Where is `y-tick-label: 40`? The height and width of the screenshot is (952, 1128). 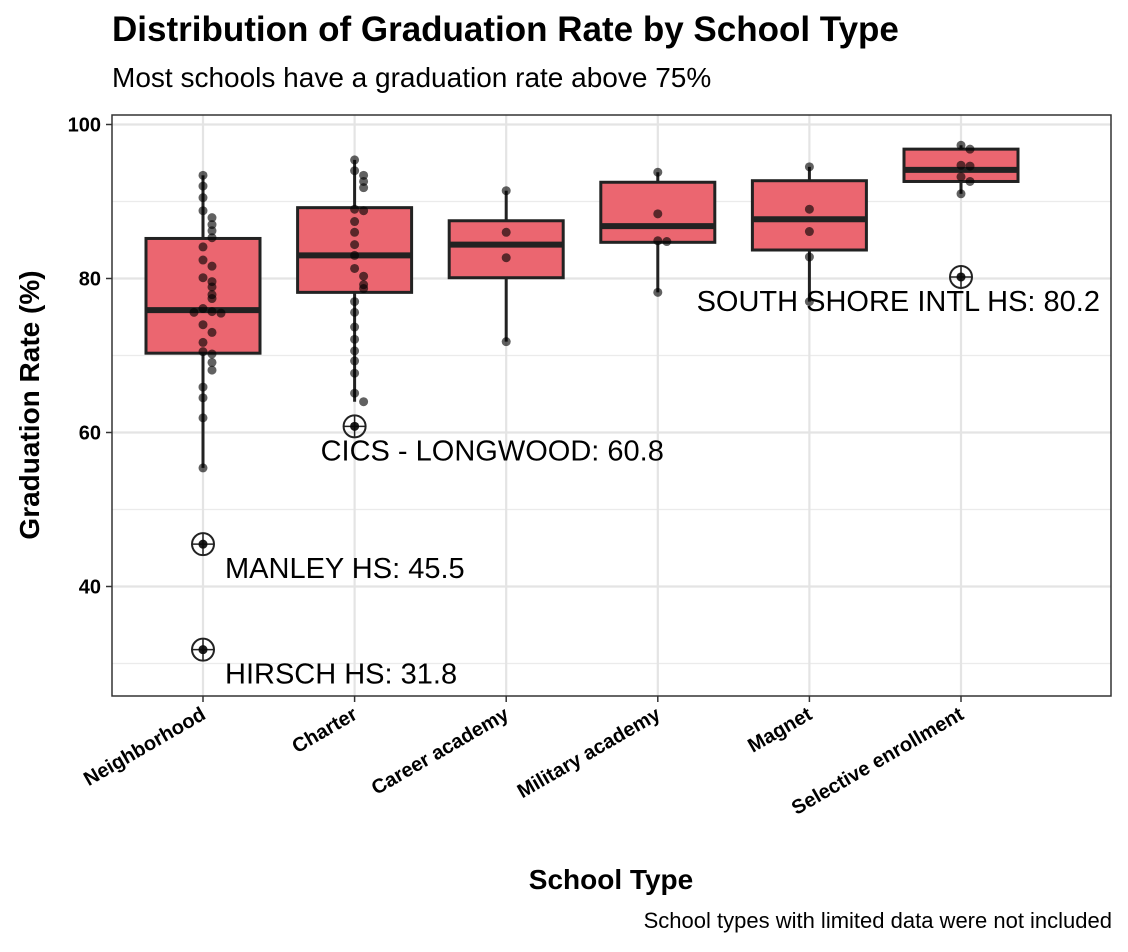 y-tick-label: 40 is located at coordinates (90, 588).